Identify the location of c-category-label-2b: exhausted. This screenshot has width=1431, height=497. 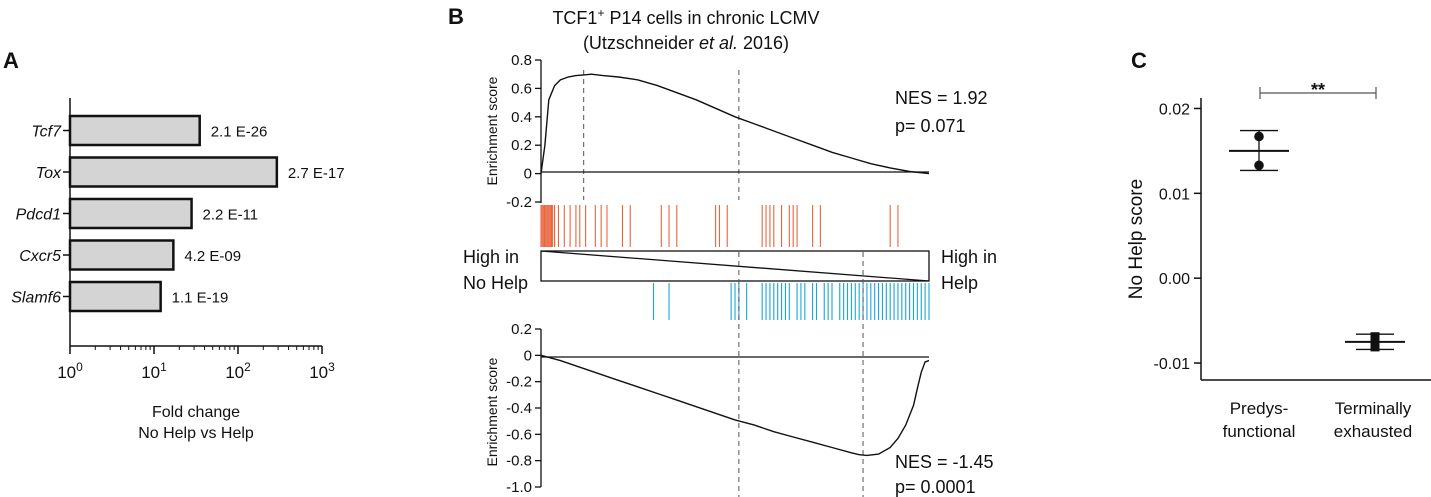
(1373, 431).